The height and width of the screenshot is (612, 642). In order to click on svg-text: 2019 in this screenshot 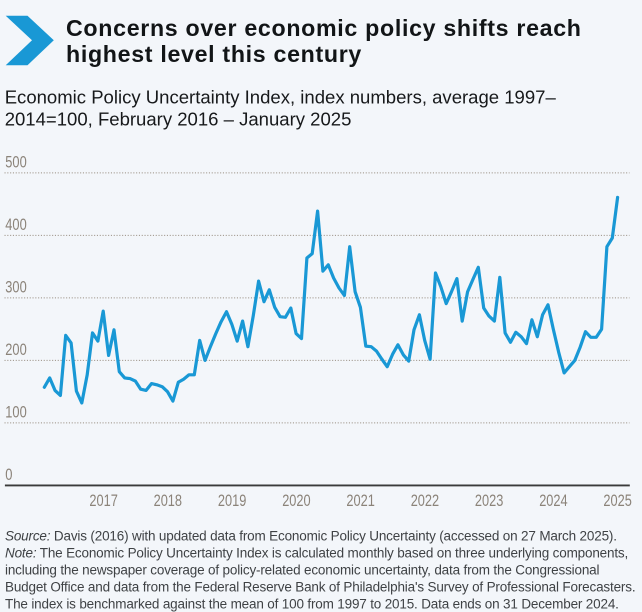, I will do `click(232, 500)`.